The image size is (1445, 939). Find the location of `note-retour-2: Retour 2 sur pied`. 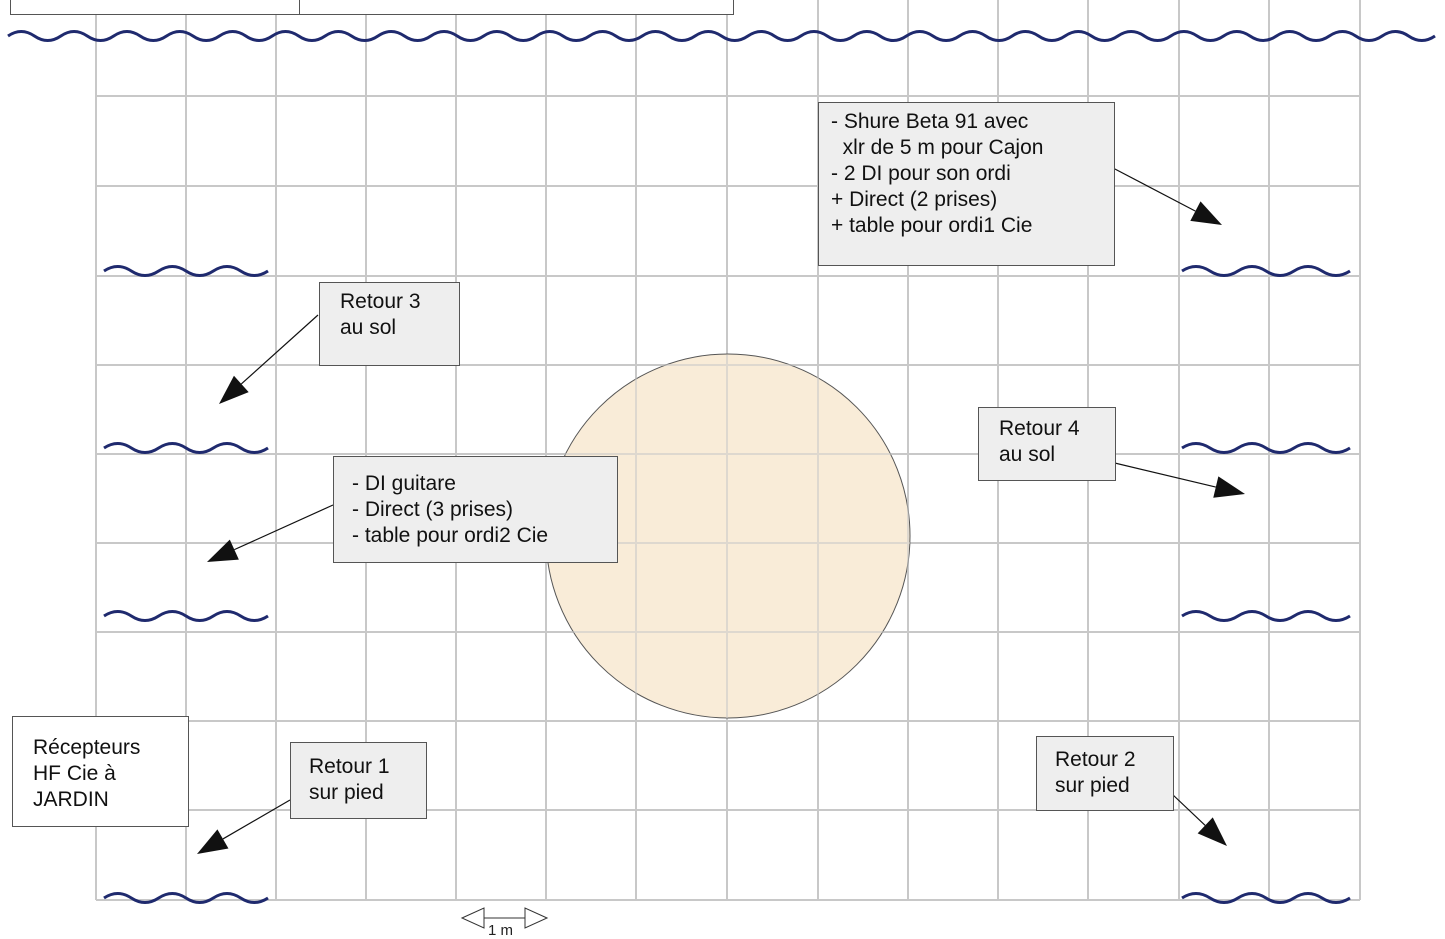

note-retour-2: Retour 2 sur pied is located at coordinates (1105, 773).